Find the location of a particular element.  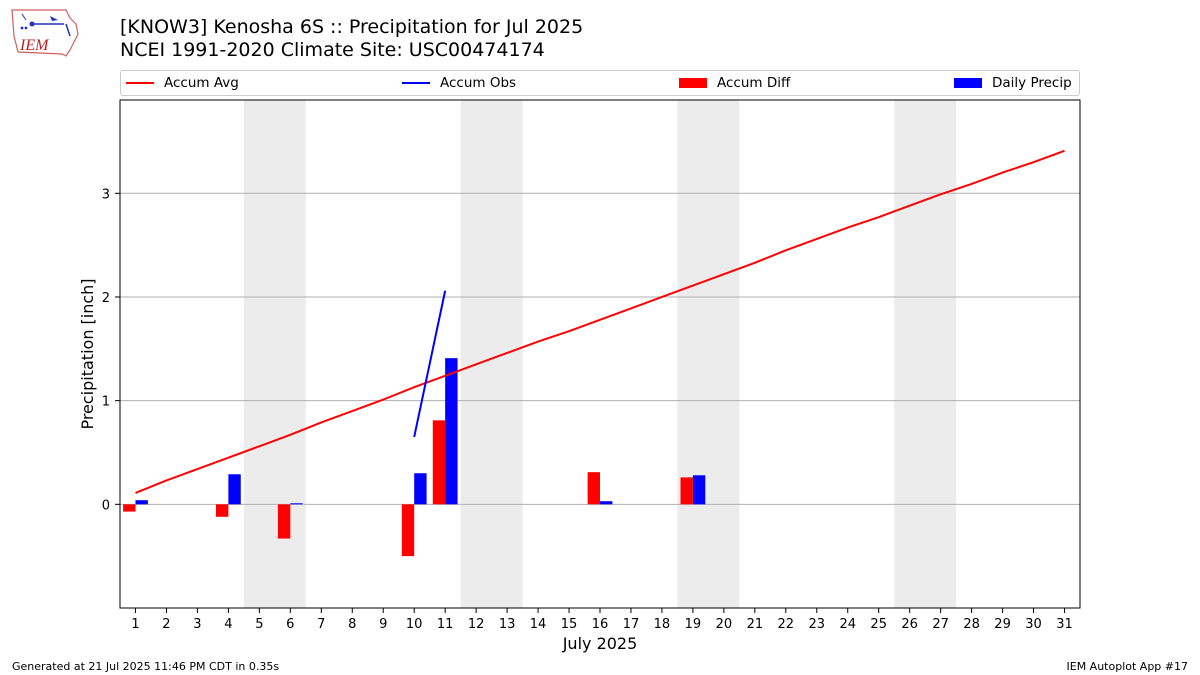

x-tick-label-30: 30 is located at coordinates (1033, 624).